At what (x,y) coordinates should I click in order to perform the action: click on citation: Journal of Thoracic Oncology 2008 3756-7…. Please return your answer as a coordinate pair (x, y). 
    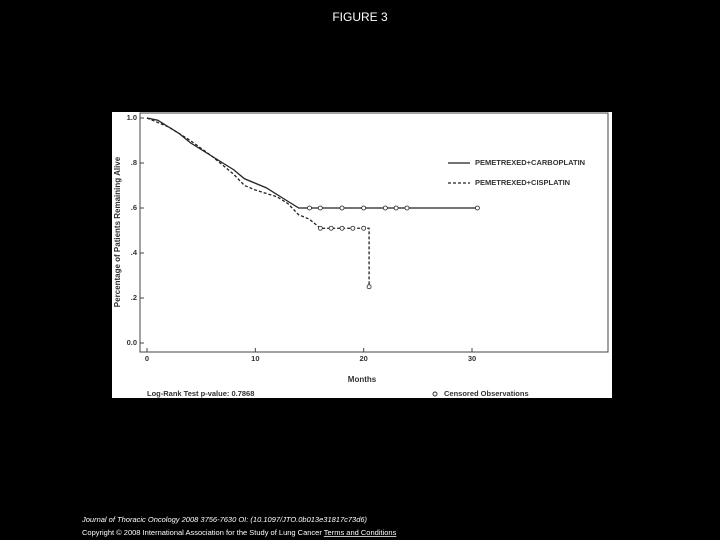
    Looking at the image, I should click on (224, 519).